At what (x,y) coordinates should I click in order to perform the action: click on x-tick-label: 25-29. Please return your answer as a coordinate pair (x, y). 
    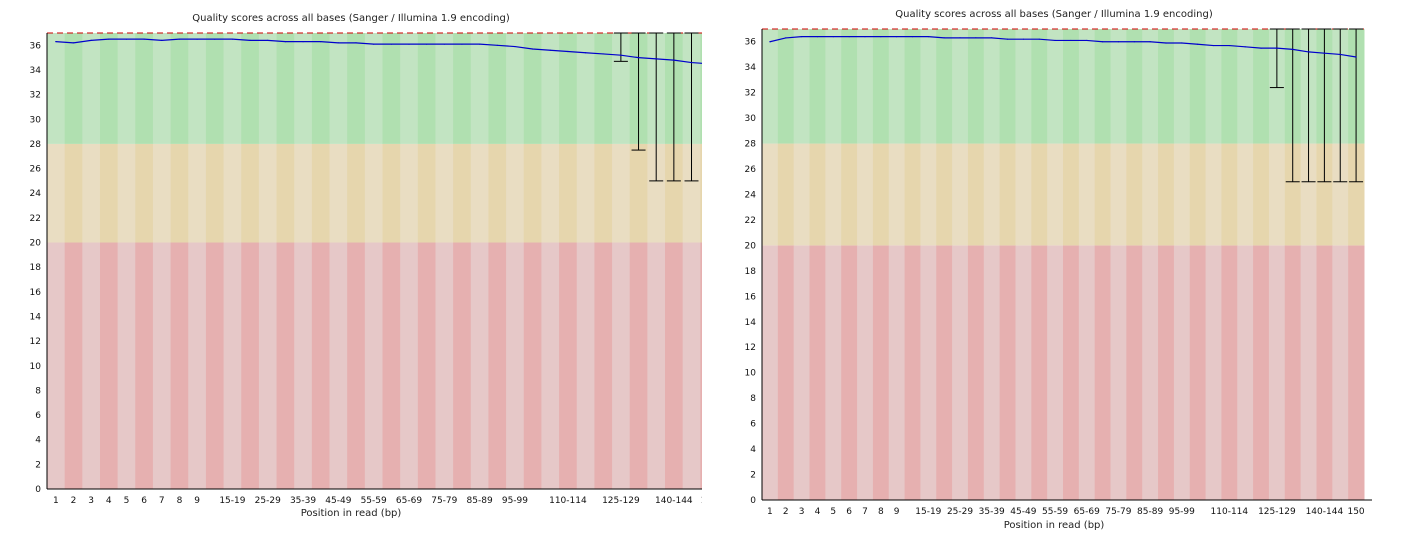
    Looking at the image, I should click on (268, 501).